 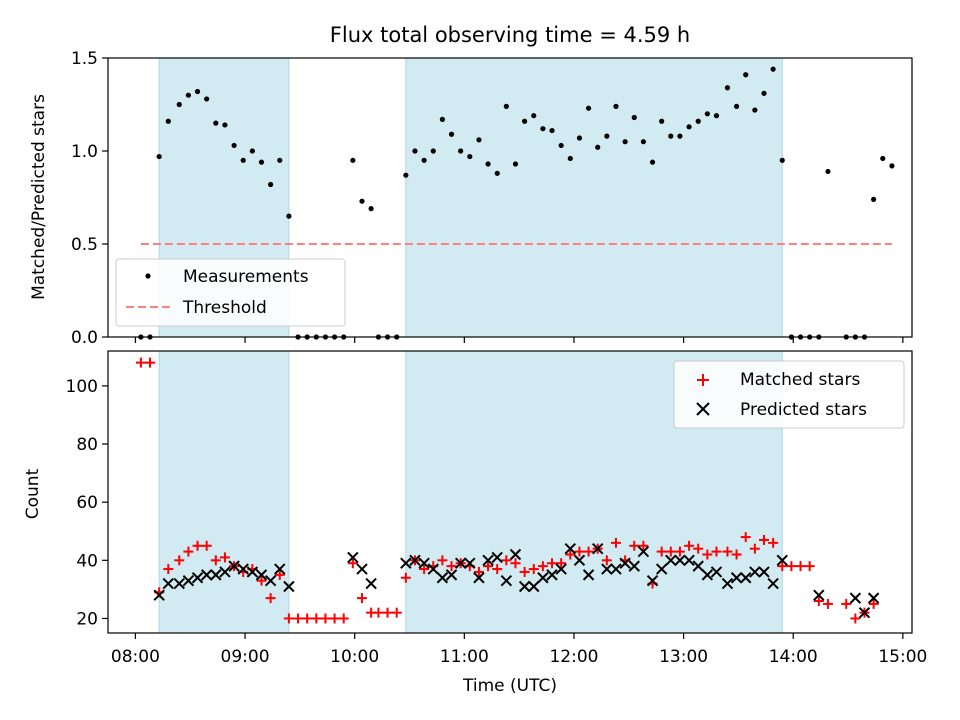 I want to click on legend-predicted-label: Predicted stars, so click(x=803, y=410).